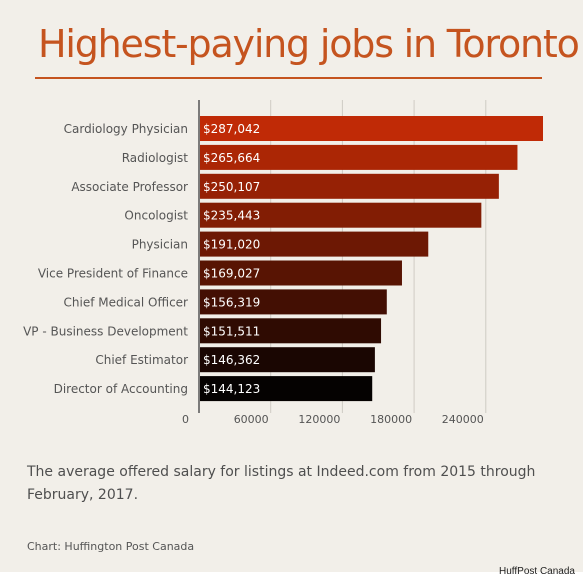 This screenshot has width=583, height=587. Describe the element at coordinates (113, 274) in the screenshot. I see `category-label: Vice President of Finance` at that location.